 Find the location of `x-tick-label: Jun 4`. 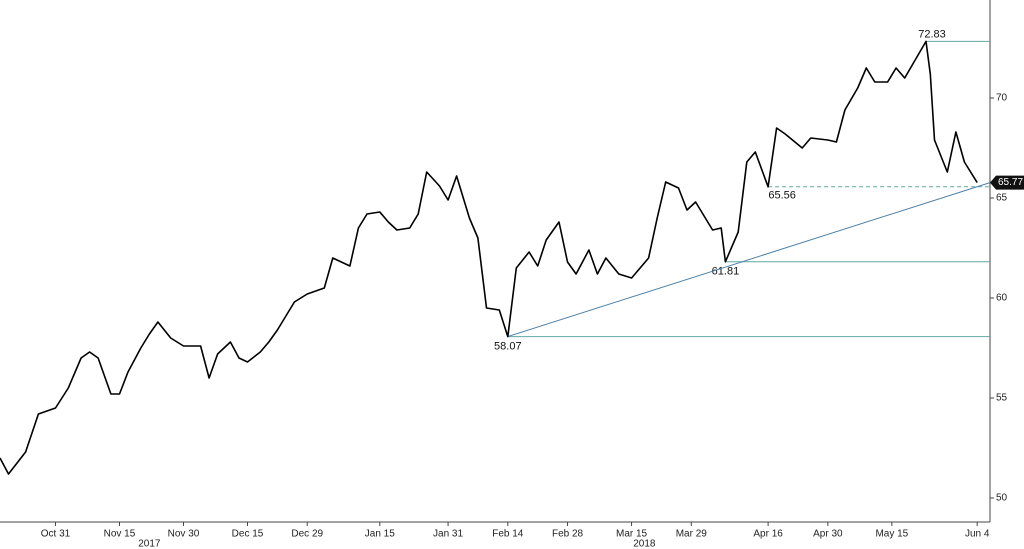

x-tick-label: Jun 4 is located at coordinates (977, 534).